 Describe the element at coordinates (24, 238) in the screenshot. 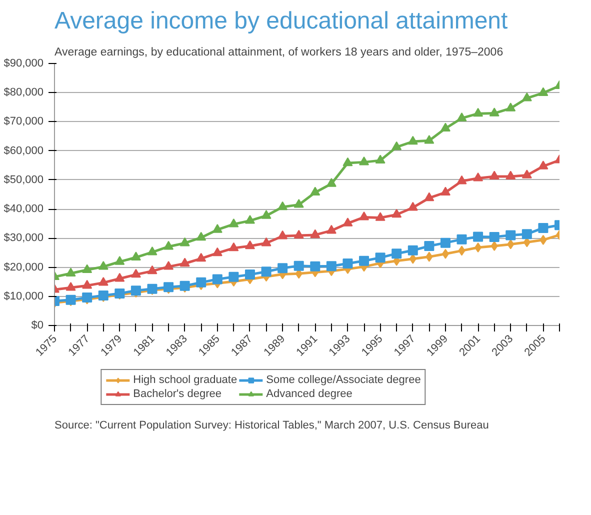

I see `y-tick-label: $30,000` at that location.